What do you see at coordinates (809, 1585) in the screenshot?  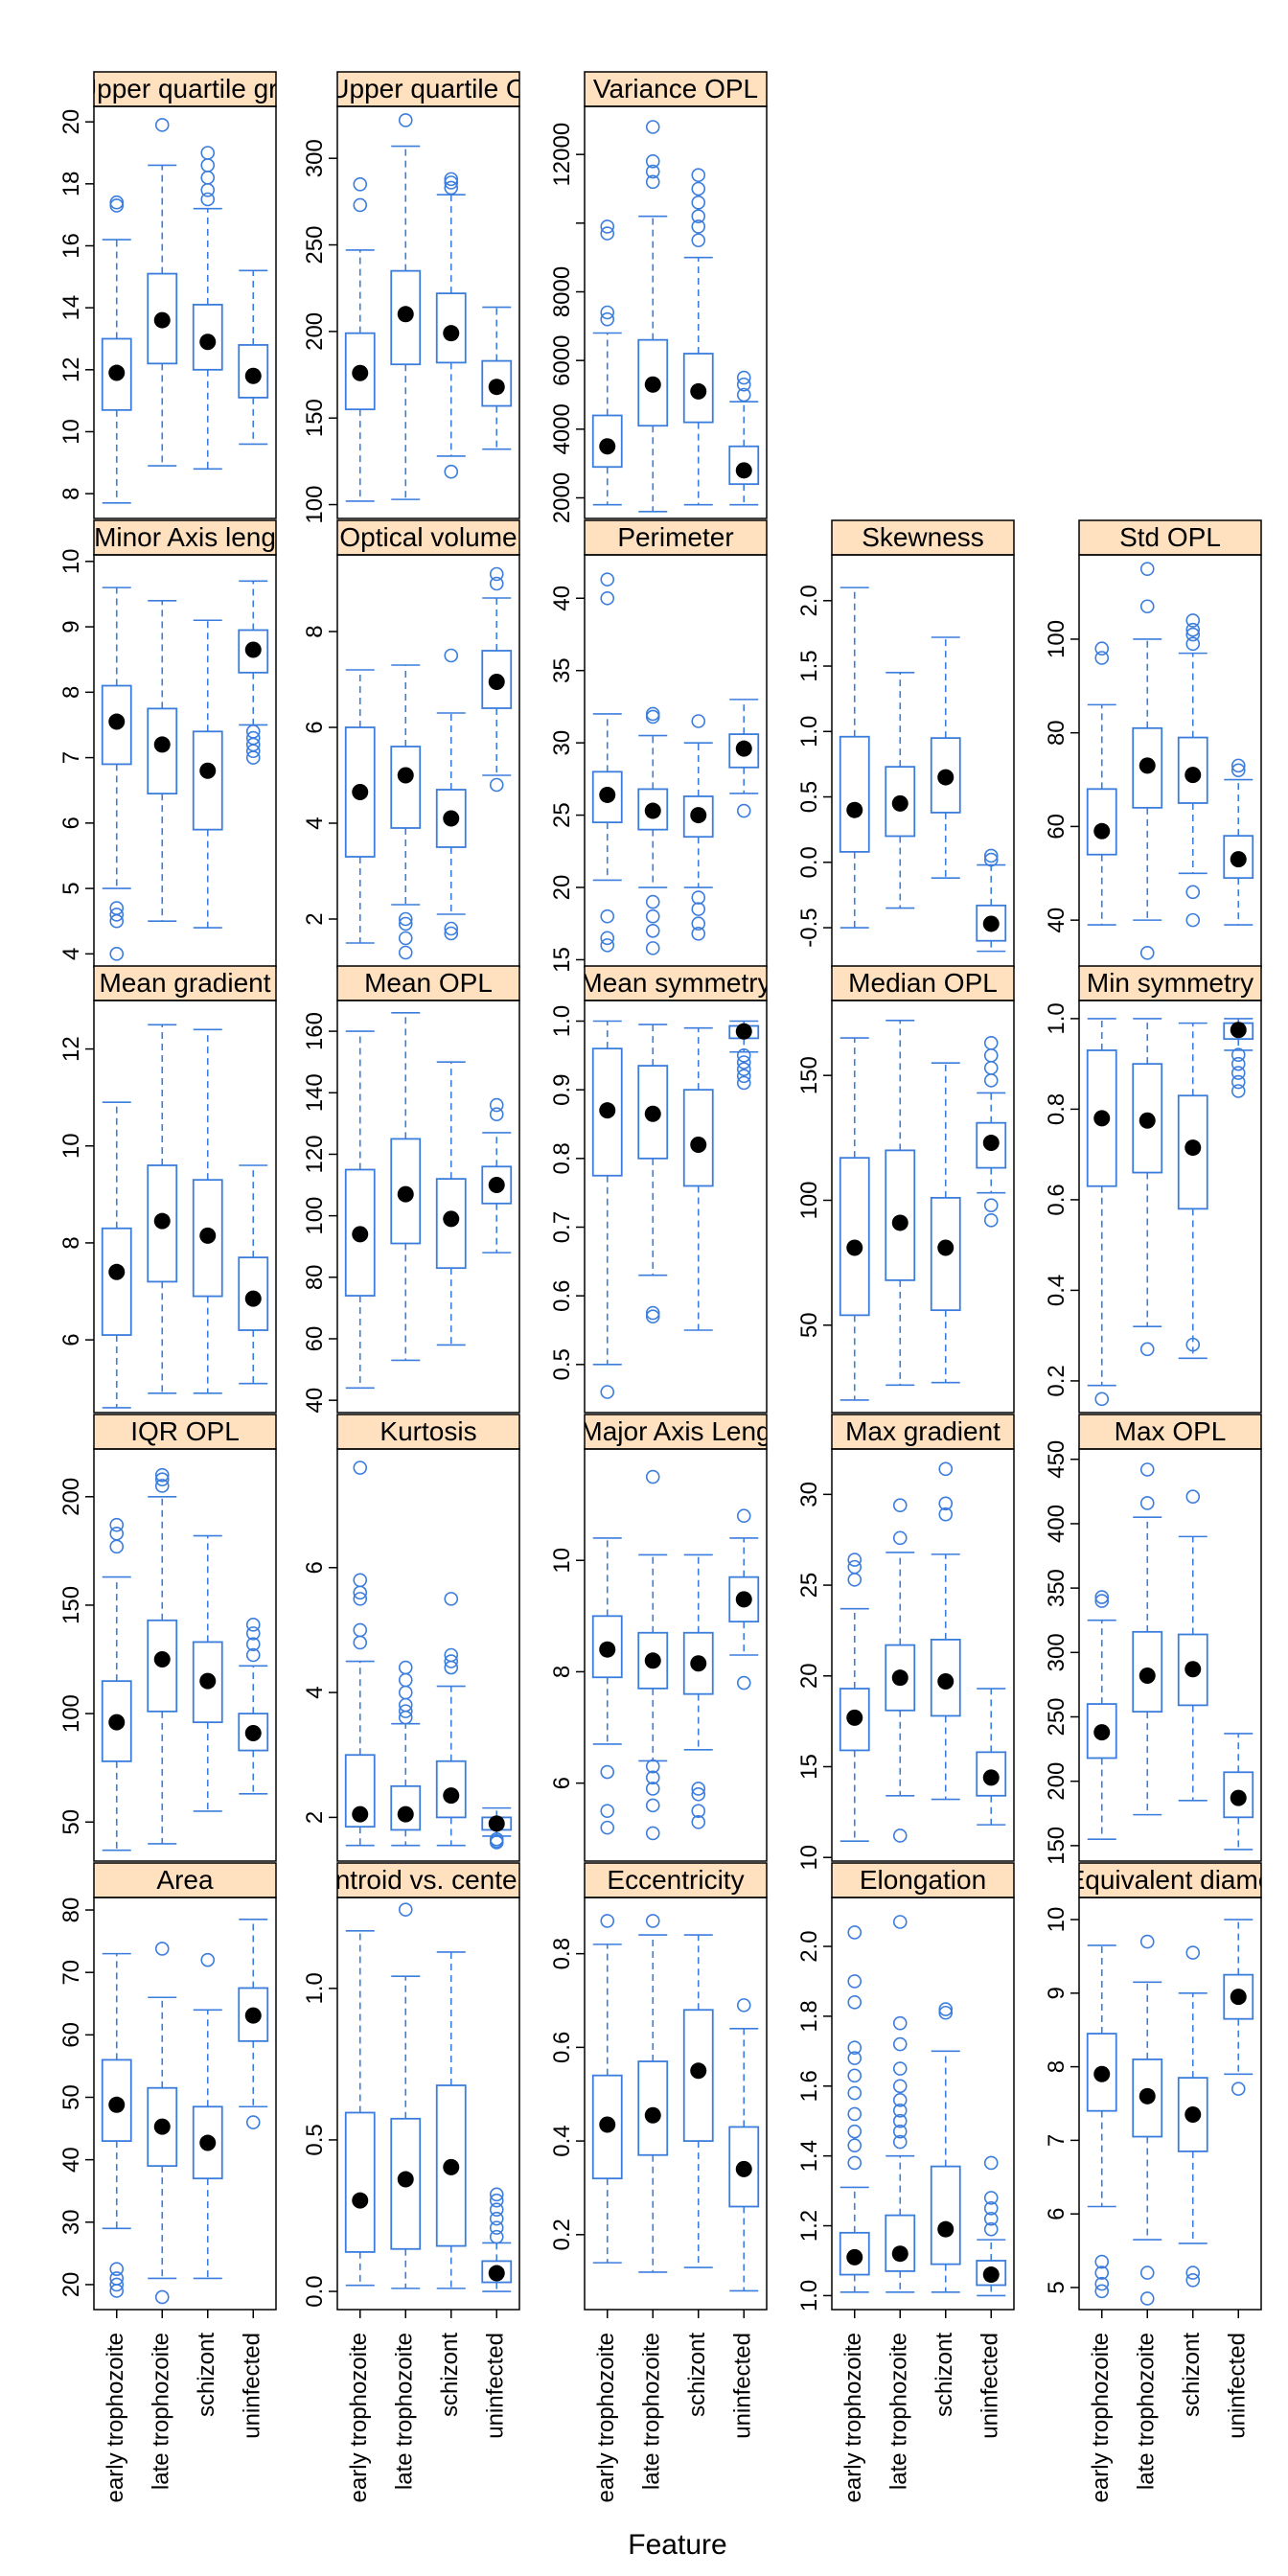 I see `y-tick-label: 25` at bounding box center [809, 1585].